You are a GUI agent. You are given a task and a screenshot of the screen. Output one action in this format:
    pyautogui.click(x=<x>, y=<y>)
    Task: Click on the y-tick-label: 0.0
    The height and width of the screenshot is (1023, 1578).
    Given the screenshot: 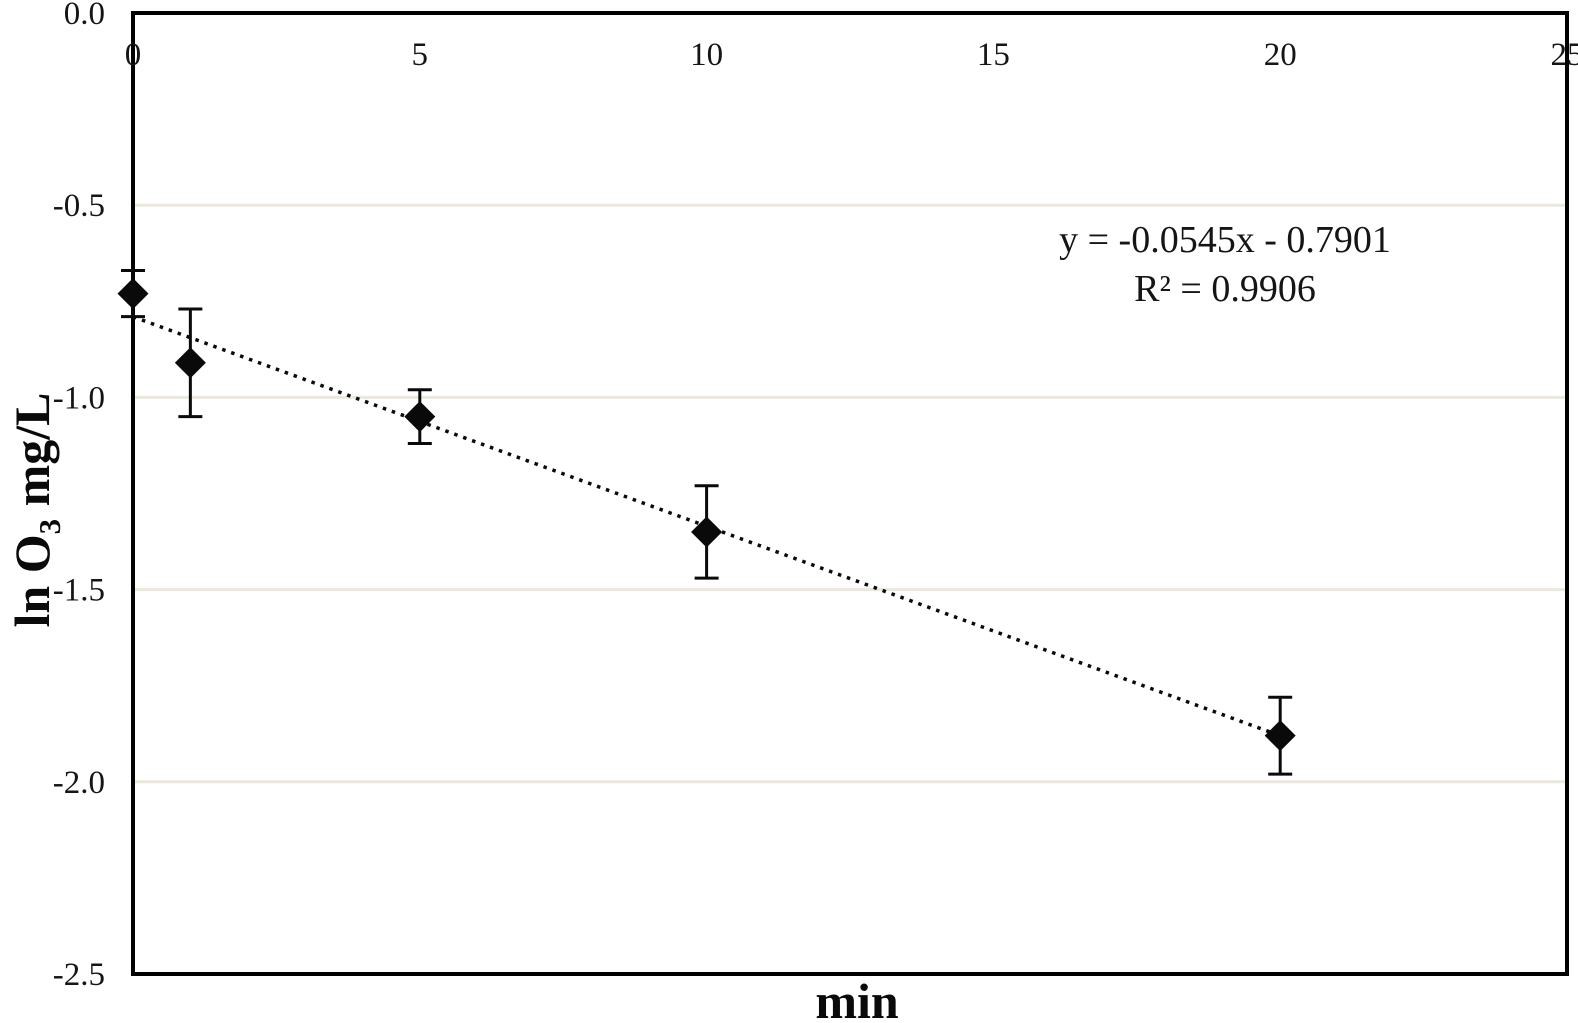 What is the action you would take?
    pyautogui.click(x=84, y=16)
    